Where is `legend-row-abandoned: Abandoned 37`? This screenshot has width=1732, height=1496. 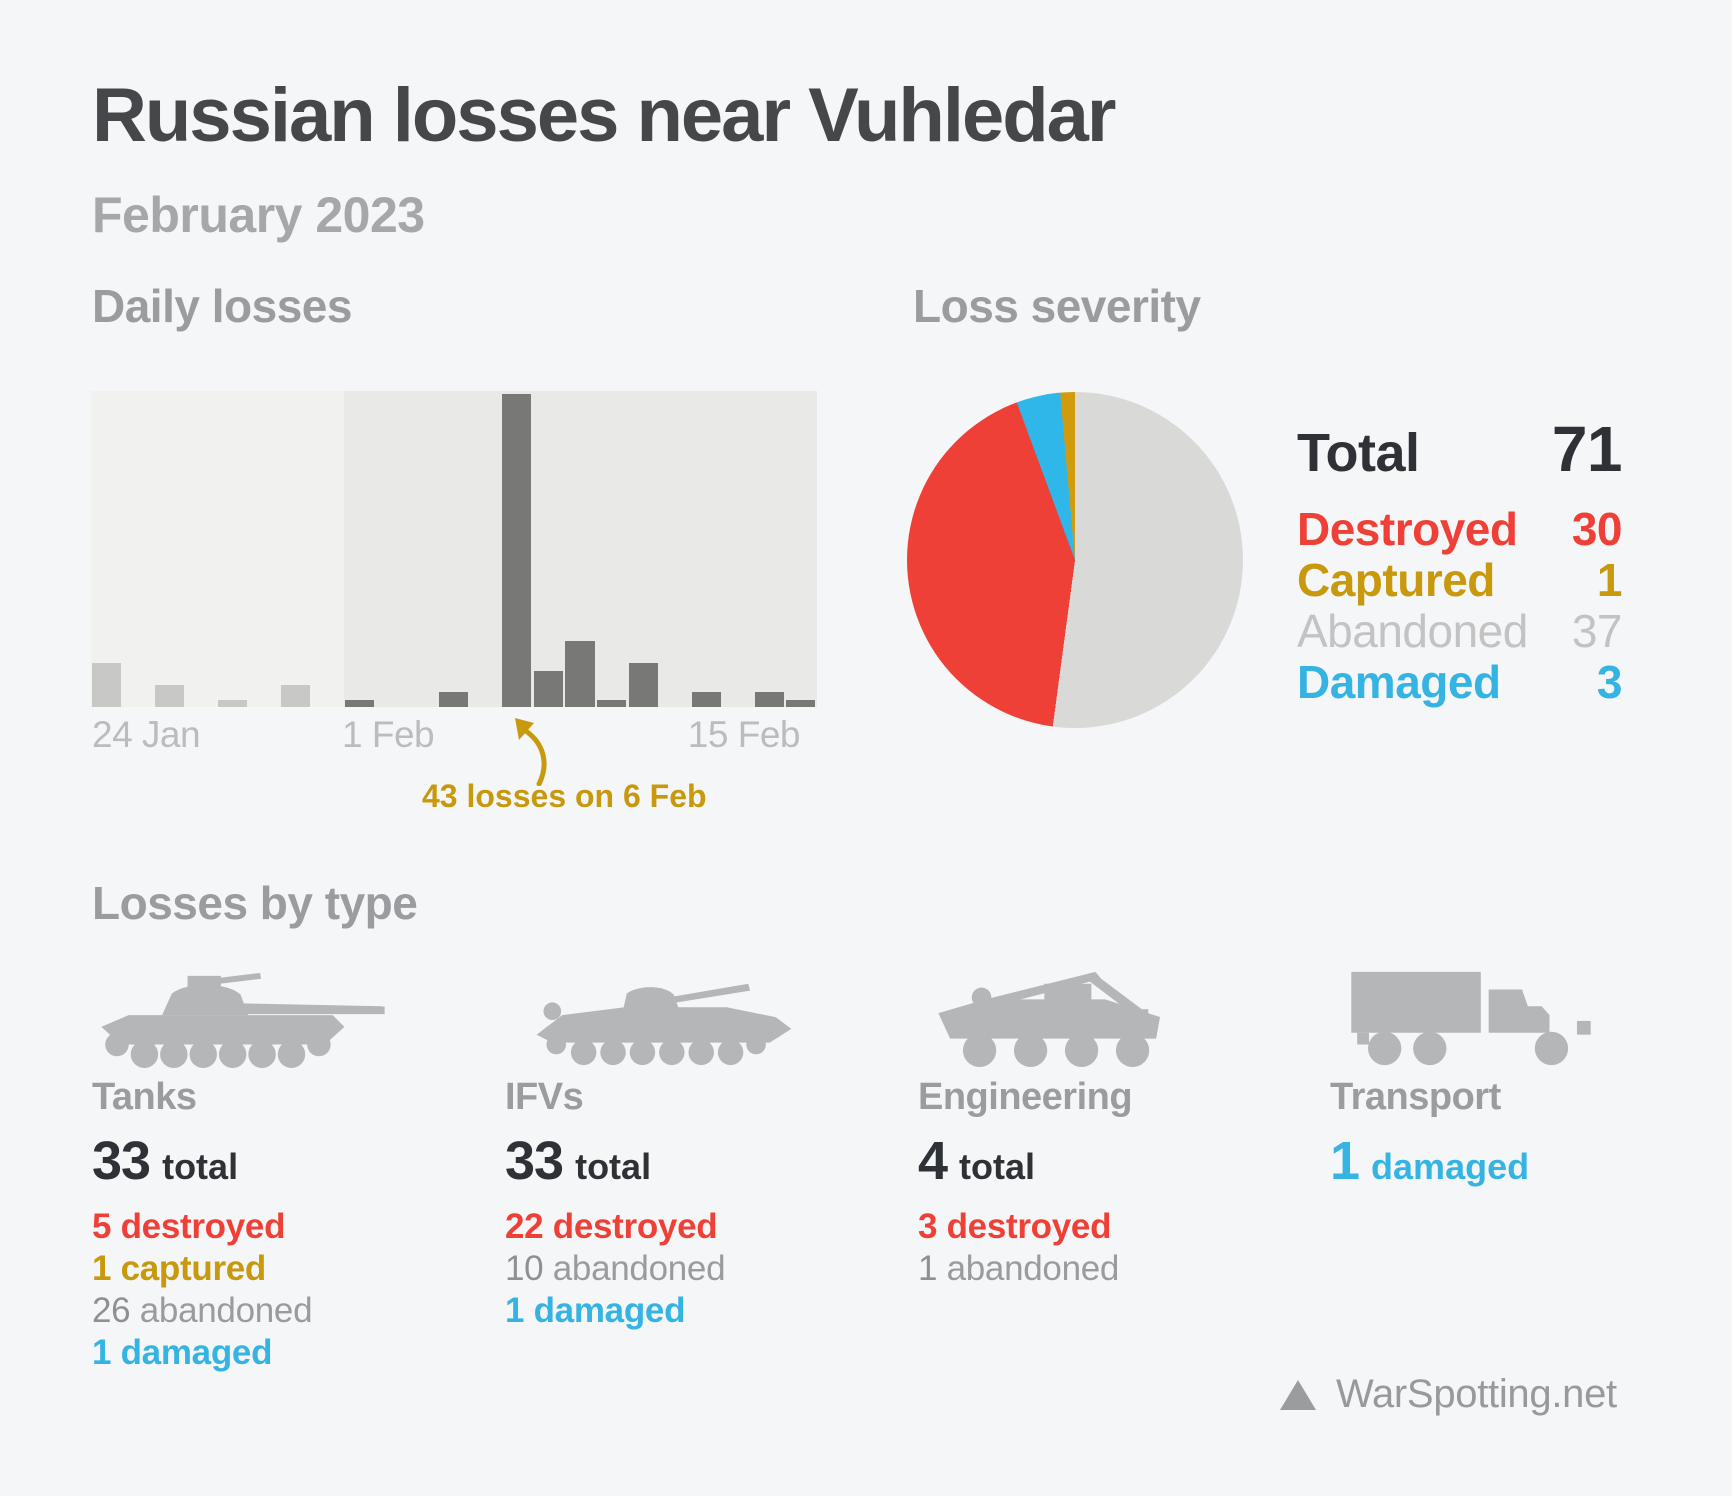 legend-row-abandoned: Abandoned 37 is located at coordinates (1460, 631).